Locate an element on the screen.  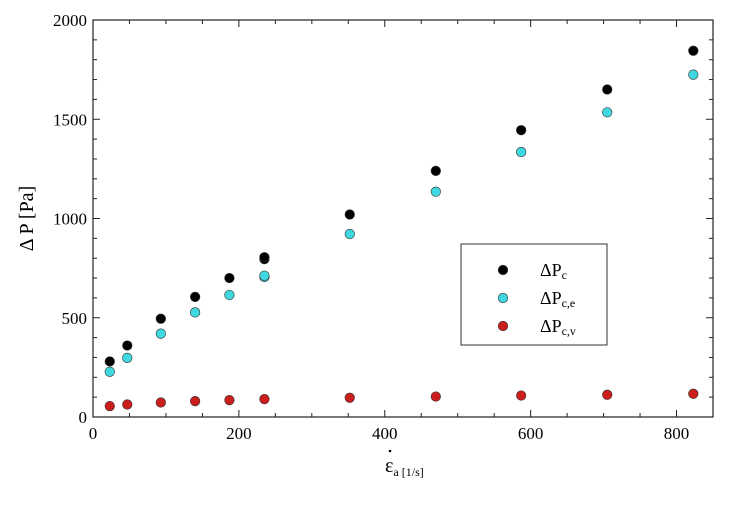
x-tick-label: 0 is located at coordinates (93, 433).